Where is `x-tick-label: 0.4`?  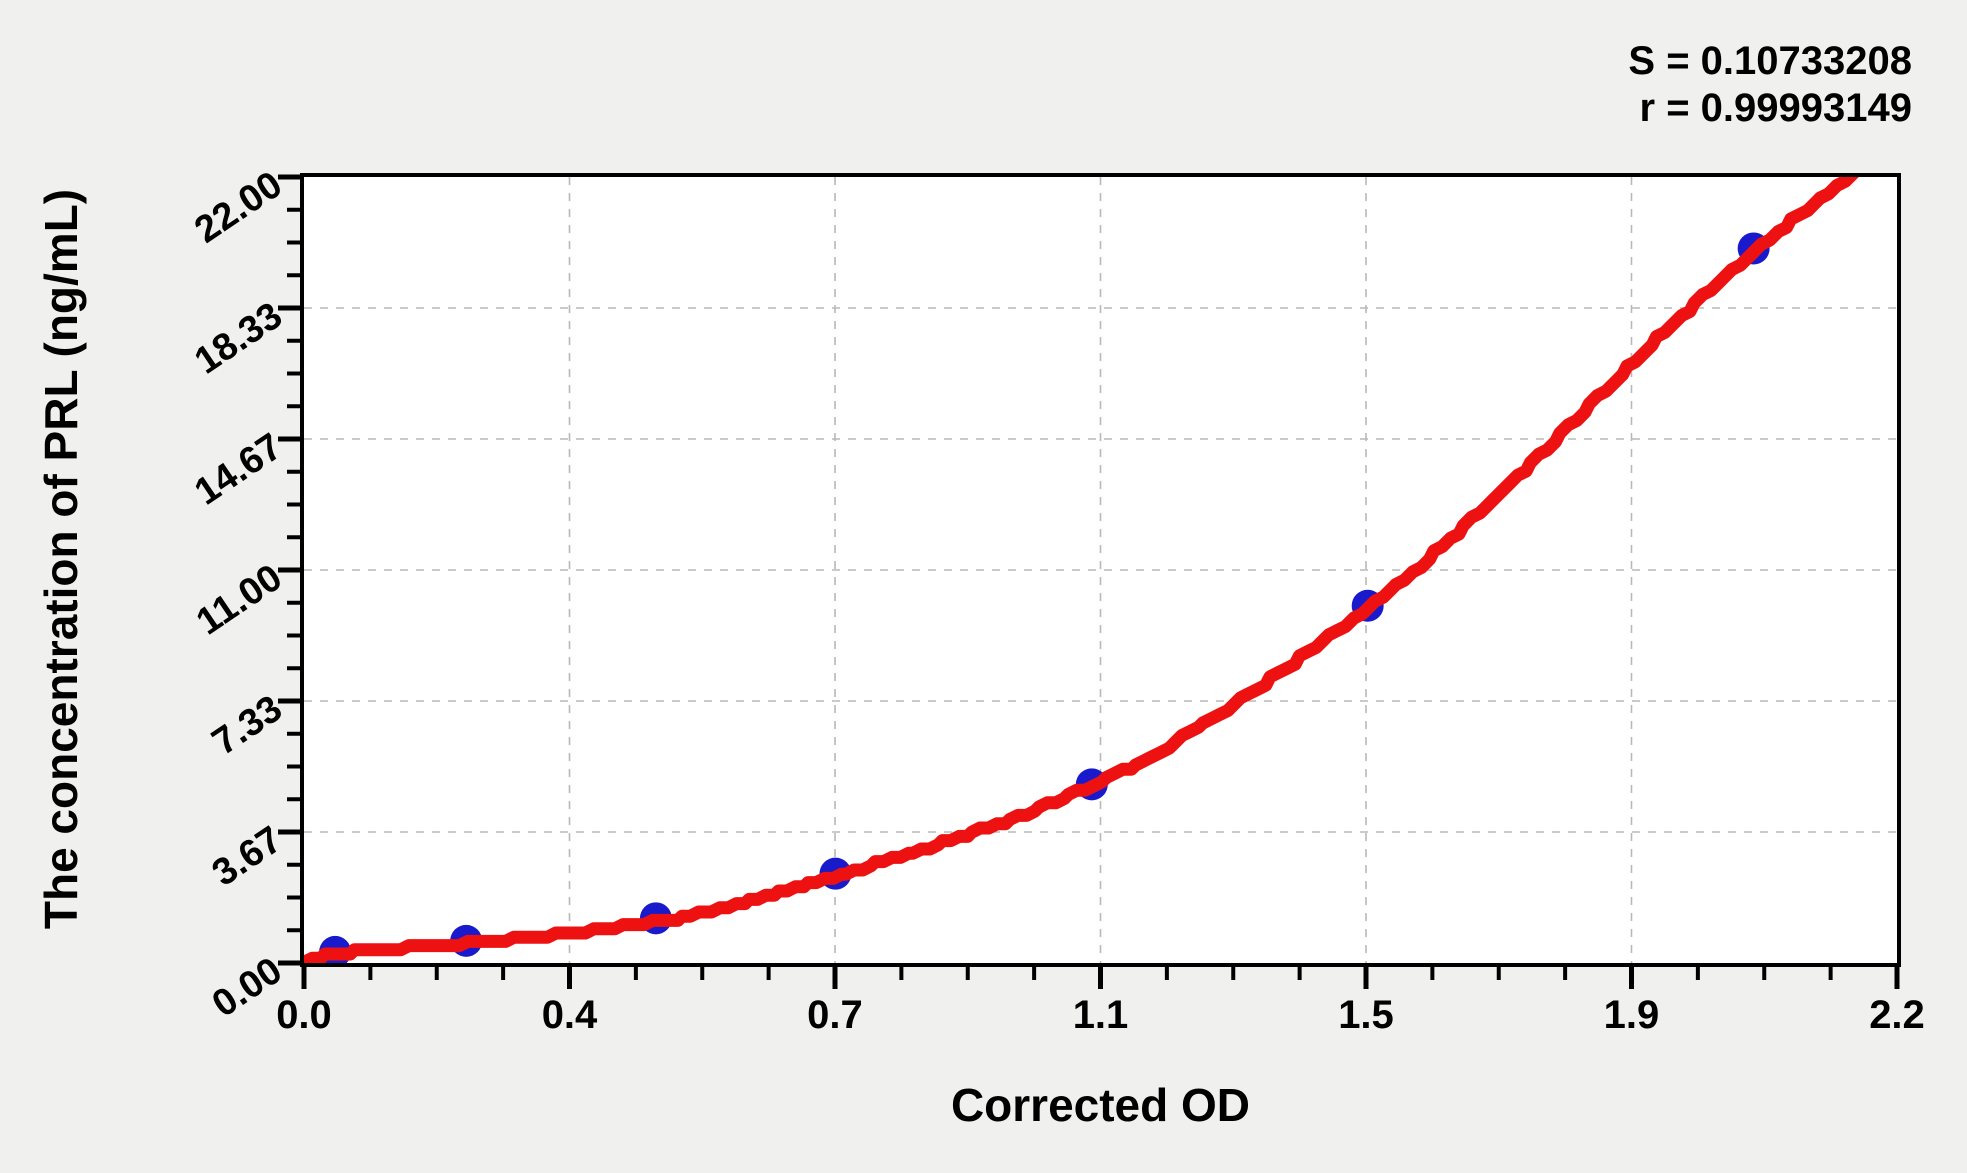
x-tick-label: 0.4 is located at coordinates (569, 1015).